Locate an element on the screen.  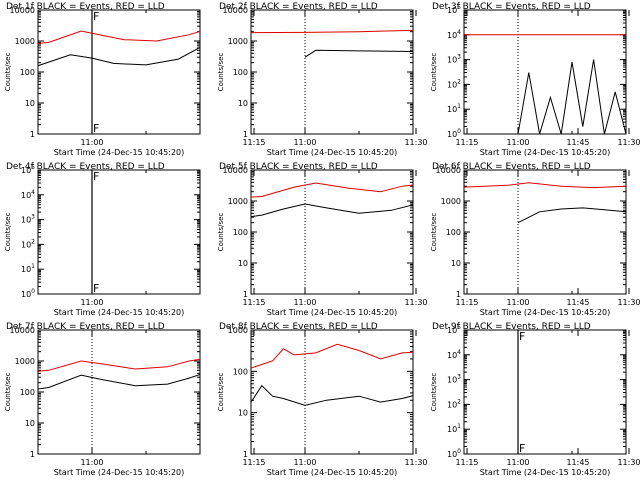
panel-title: Det 8f BLACK = Events, RED = LLD is located at coordinates (298, 327).